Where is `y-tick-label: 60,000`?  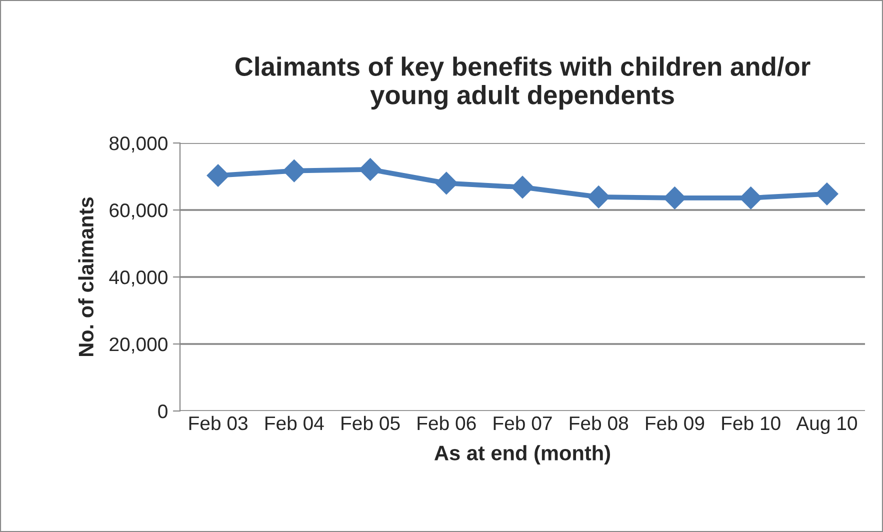 y-tick-label: 60,000 is located at coordinates (139, 211).